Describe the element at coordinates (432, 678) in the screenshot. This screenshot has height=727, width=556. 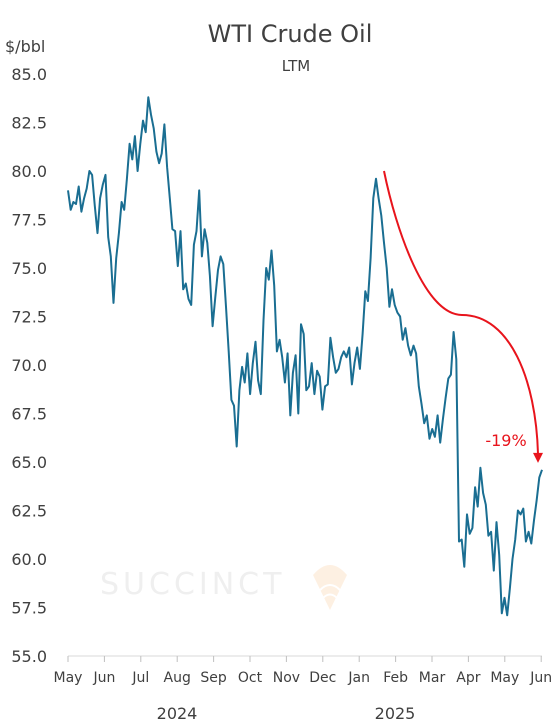
I see `x-tick-label: Mar` at that location.